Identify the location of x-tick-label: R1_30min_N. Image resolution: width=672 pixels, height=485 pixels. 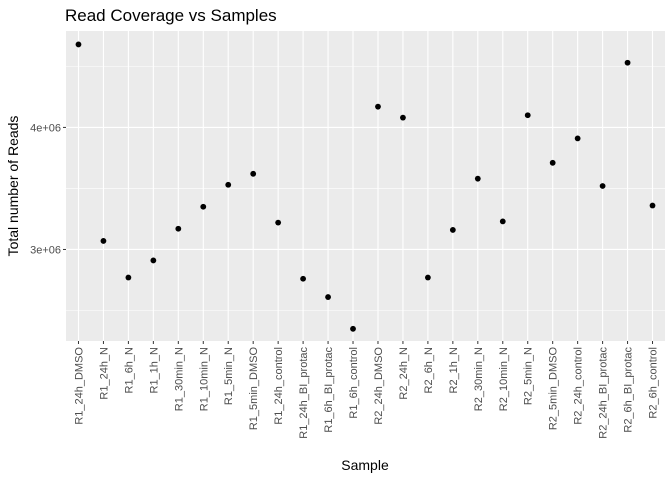
(179, 379).